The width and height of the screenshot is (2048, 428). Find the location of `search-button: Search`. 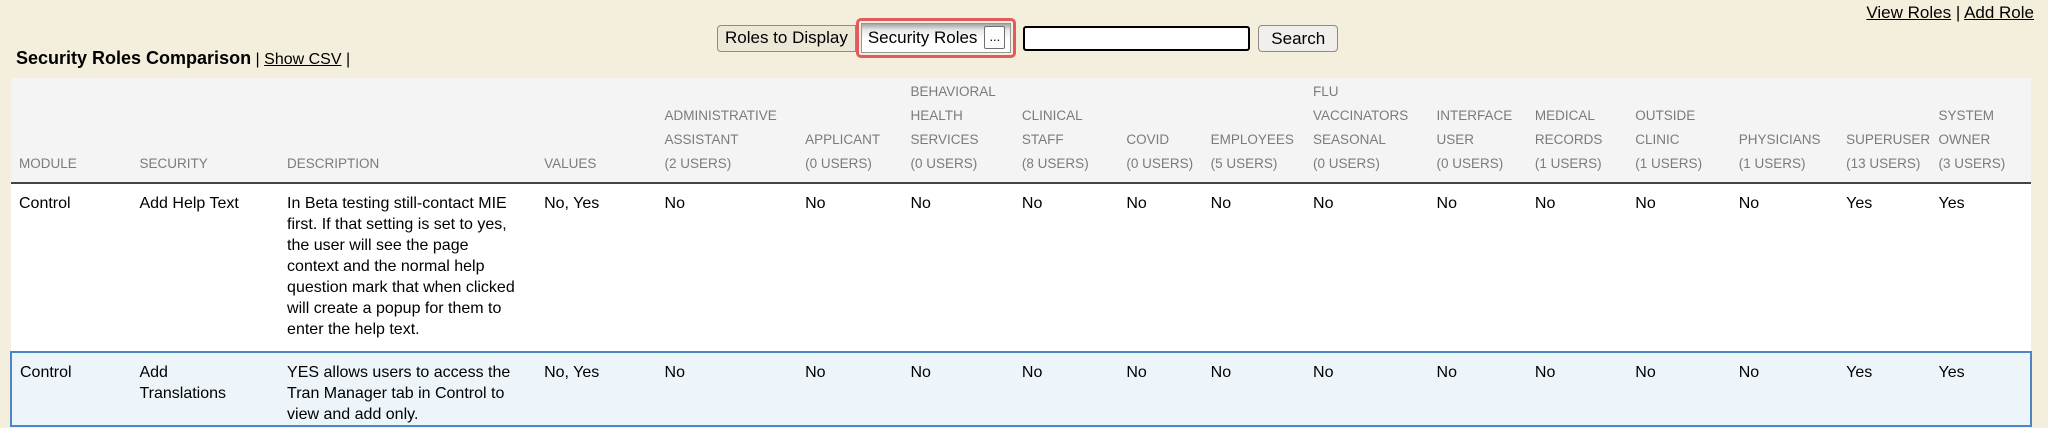

search-button: Search is located at coordinates (1298, 38).